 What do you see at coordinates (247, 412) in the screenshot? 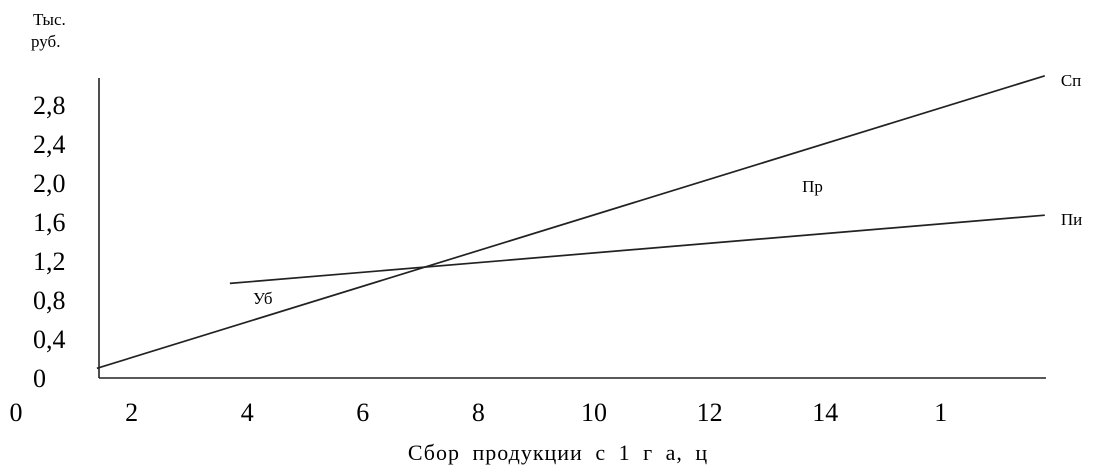
I see `x-tick-label: 4` at bounding box center [247, 412].